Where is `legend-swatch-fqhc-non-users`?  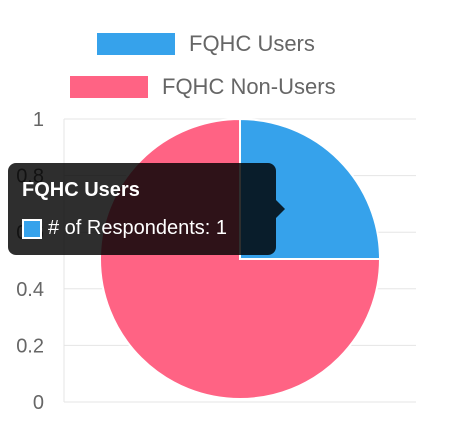
legend-swatch-fqhc-non-users is located at coordinates (109, 87).